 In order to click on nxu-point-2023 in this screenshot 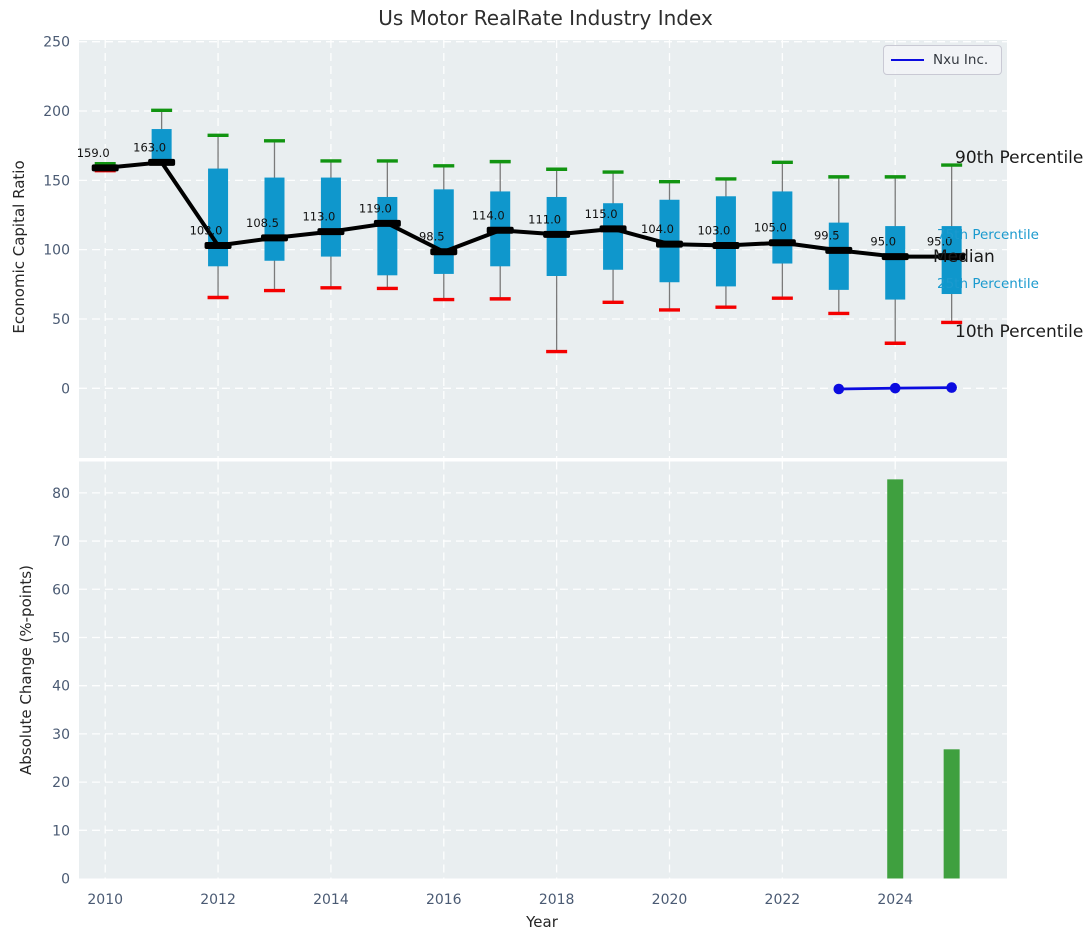, I will do `click(839, 389)`.